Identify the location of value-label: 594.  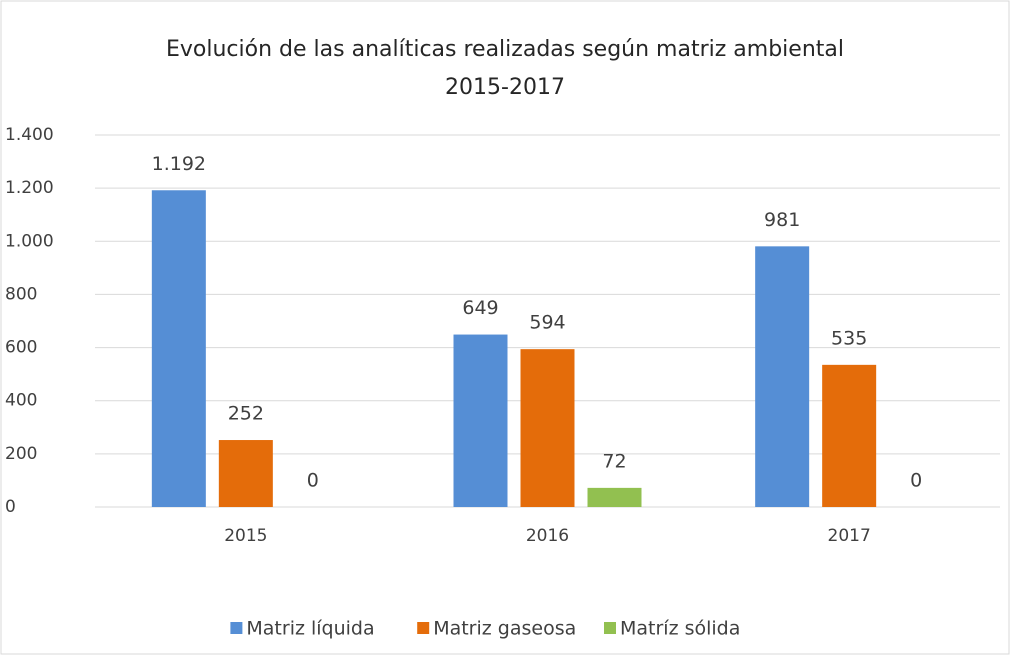
(547, 323).